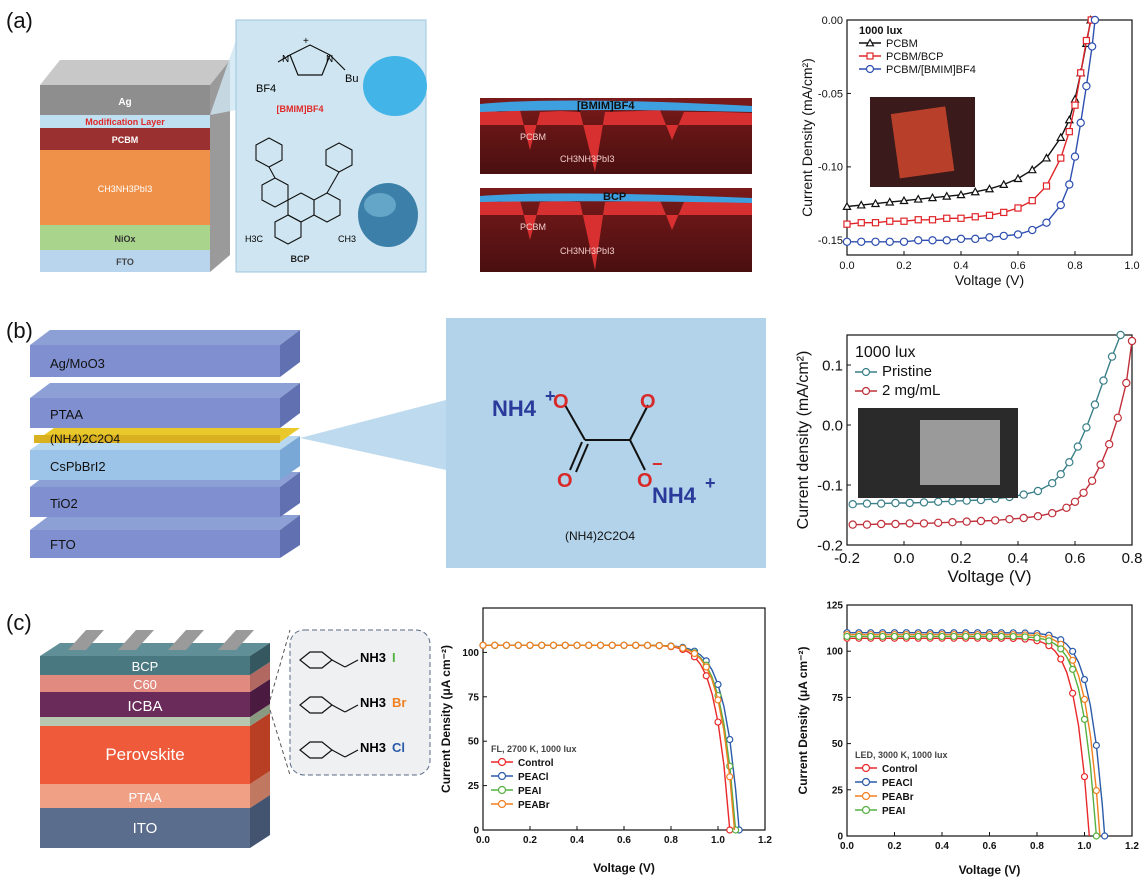 The image size is (1142, 882). What do you see at coordinates (395, 86) in the screenshot?
I see `bmim-droplet` at bounding box center [395, 86].